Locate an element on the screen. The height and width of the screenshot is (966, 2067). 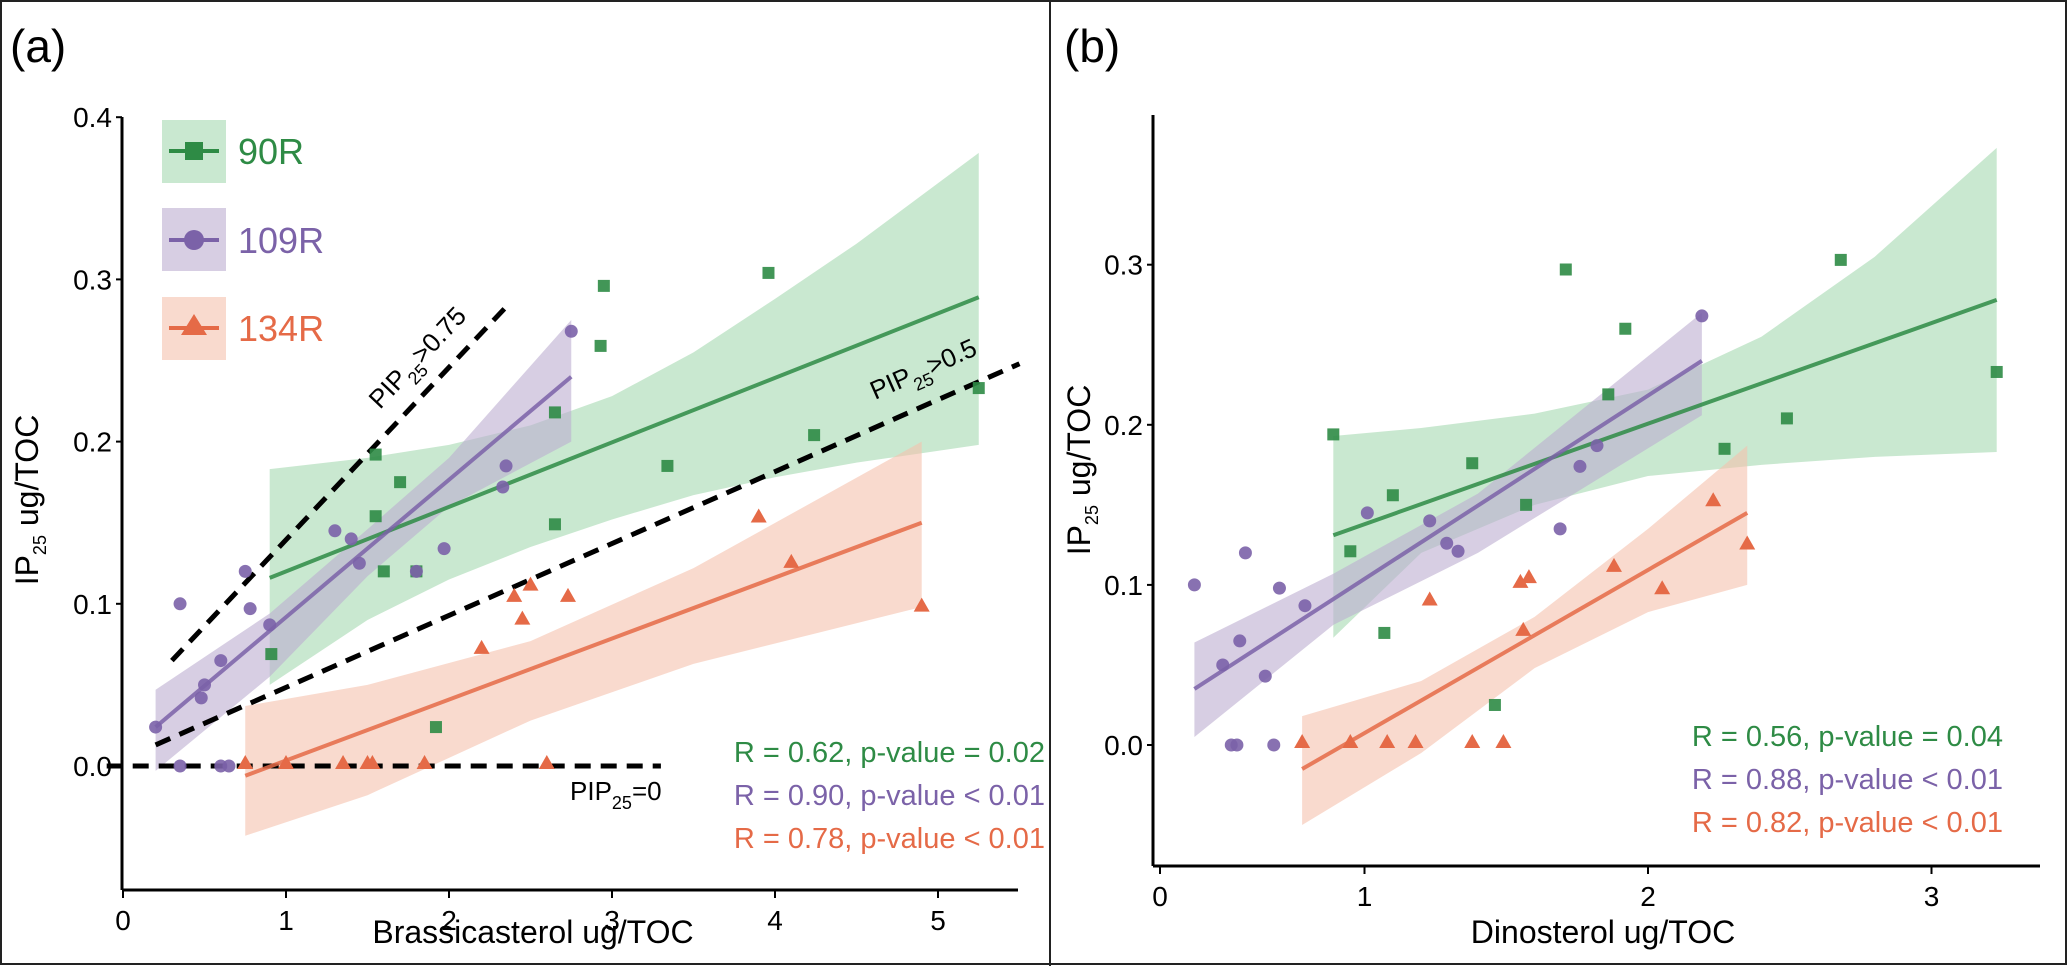
legend-item-90r: 90R is located at coordinates (233, 151).